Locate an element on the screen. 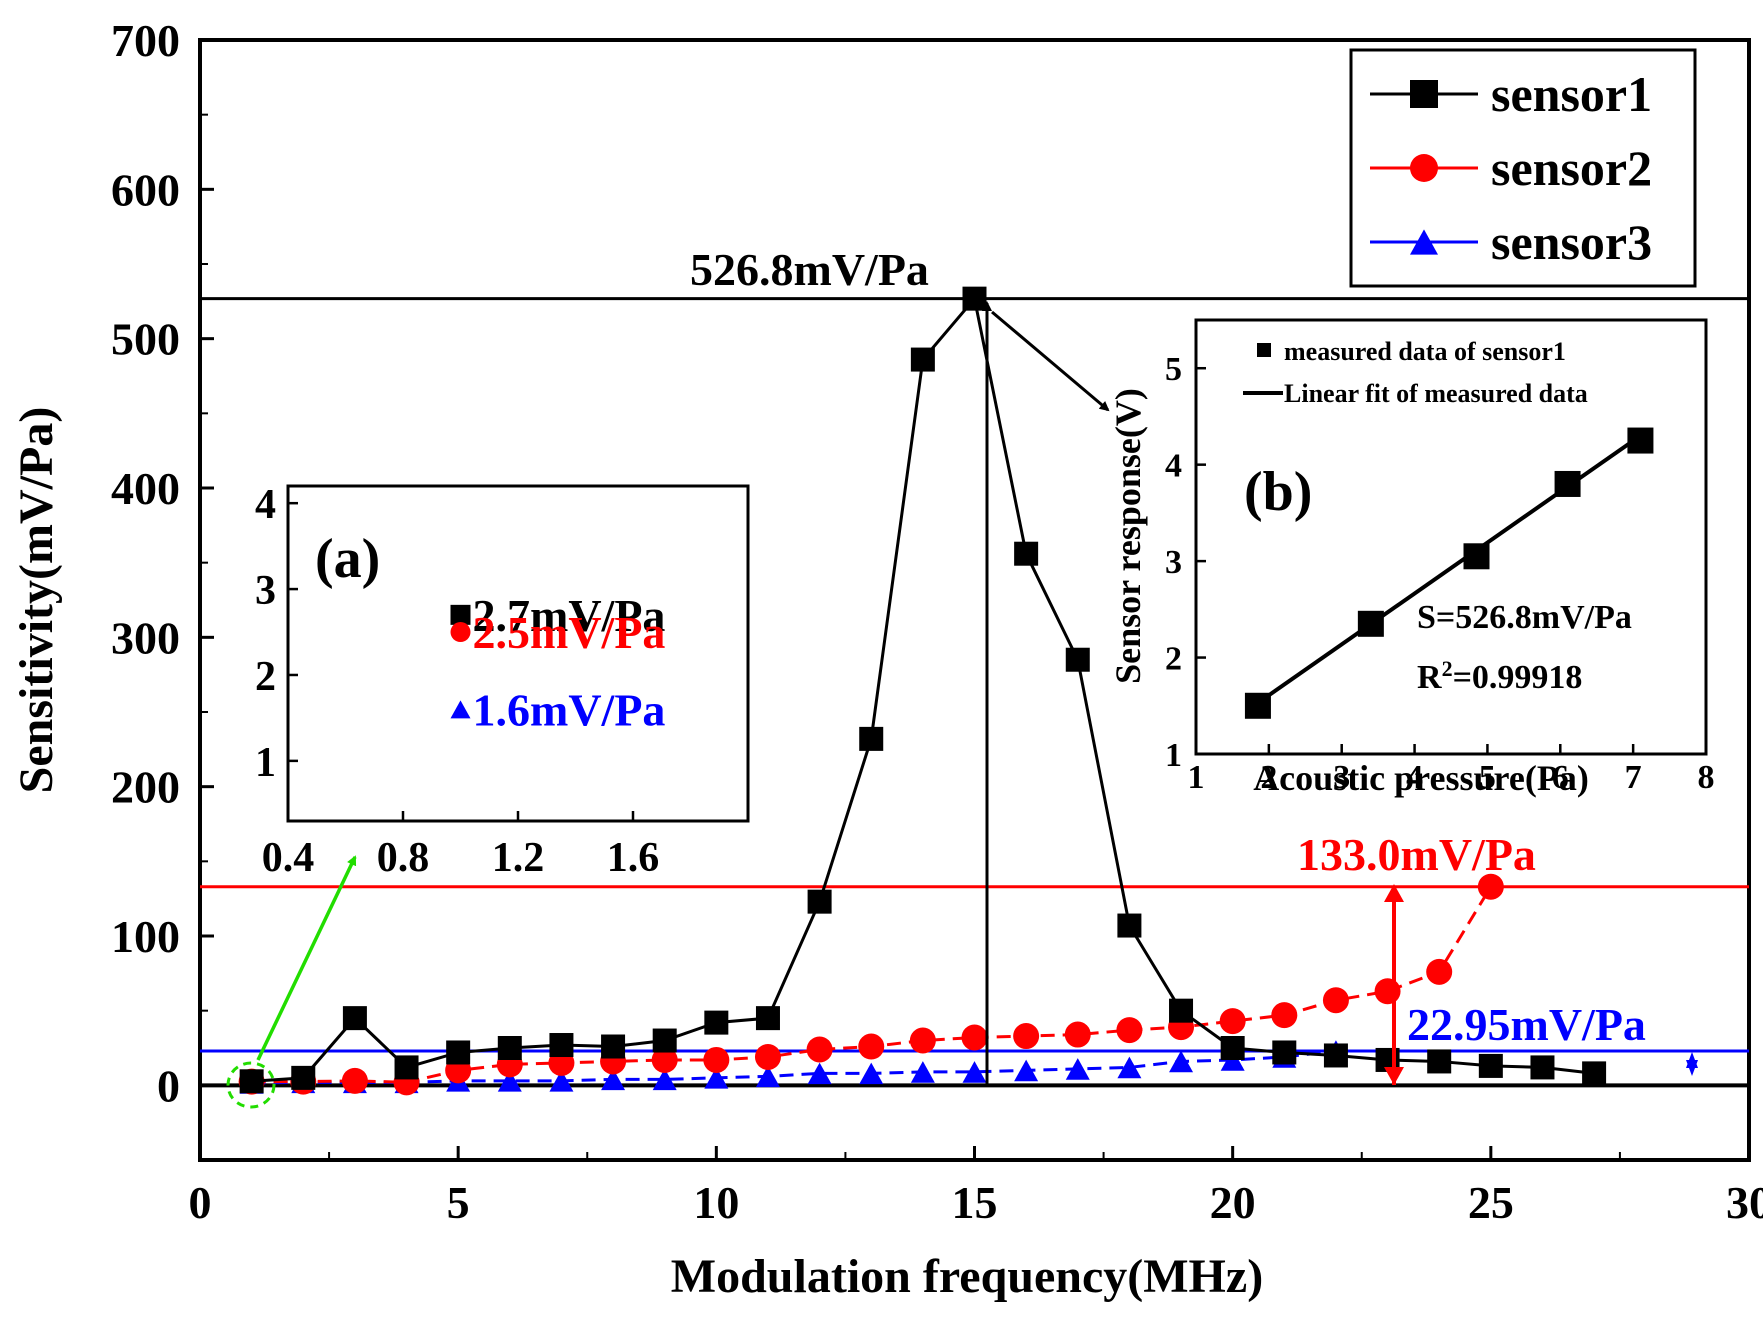  y-tick-label-500: 500 is located at coordinates (145, 339).